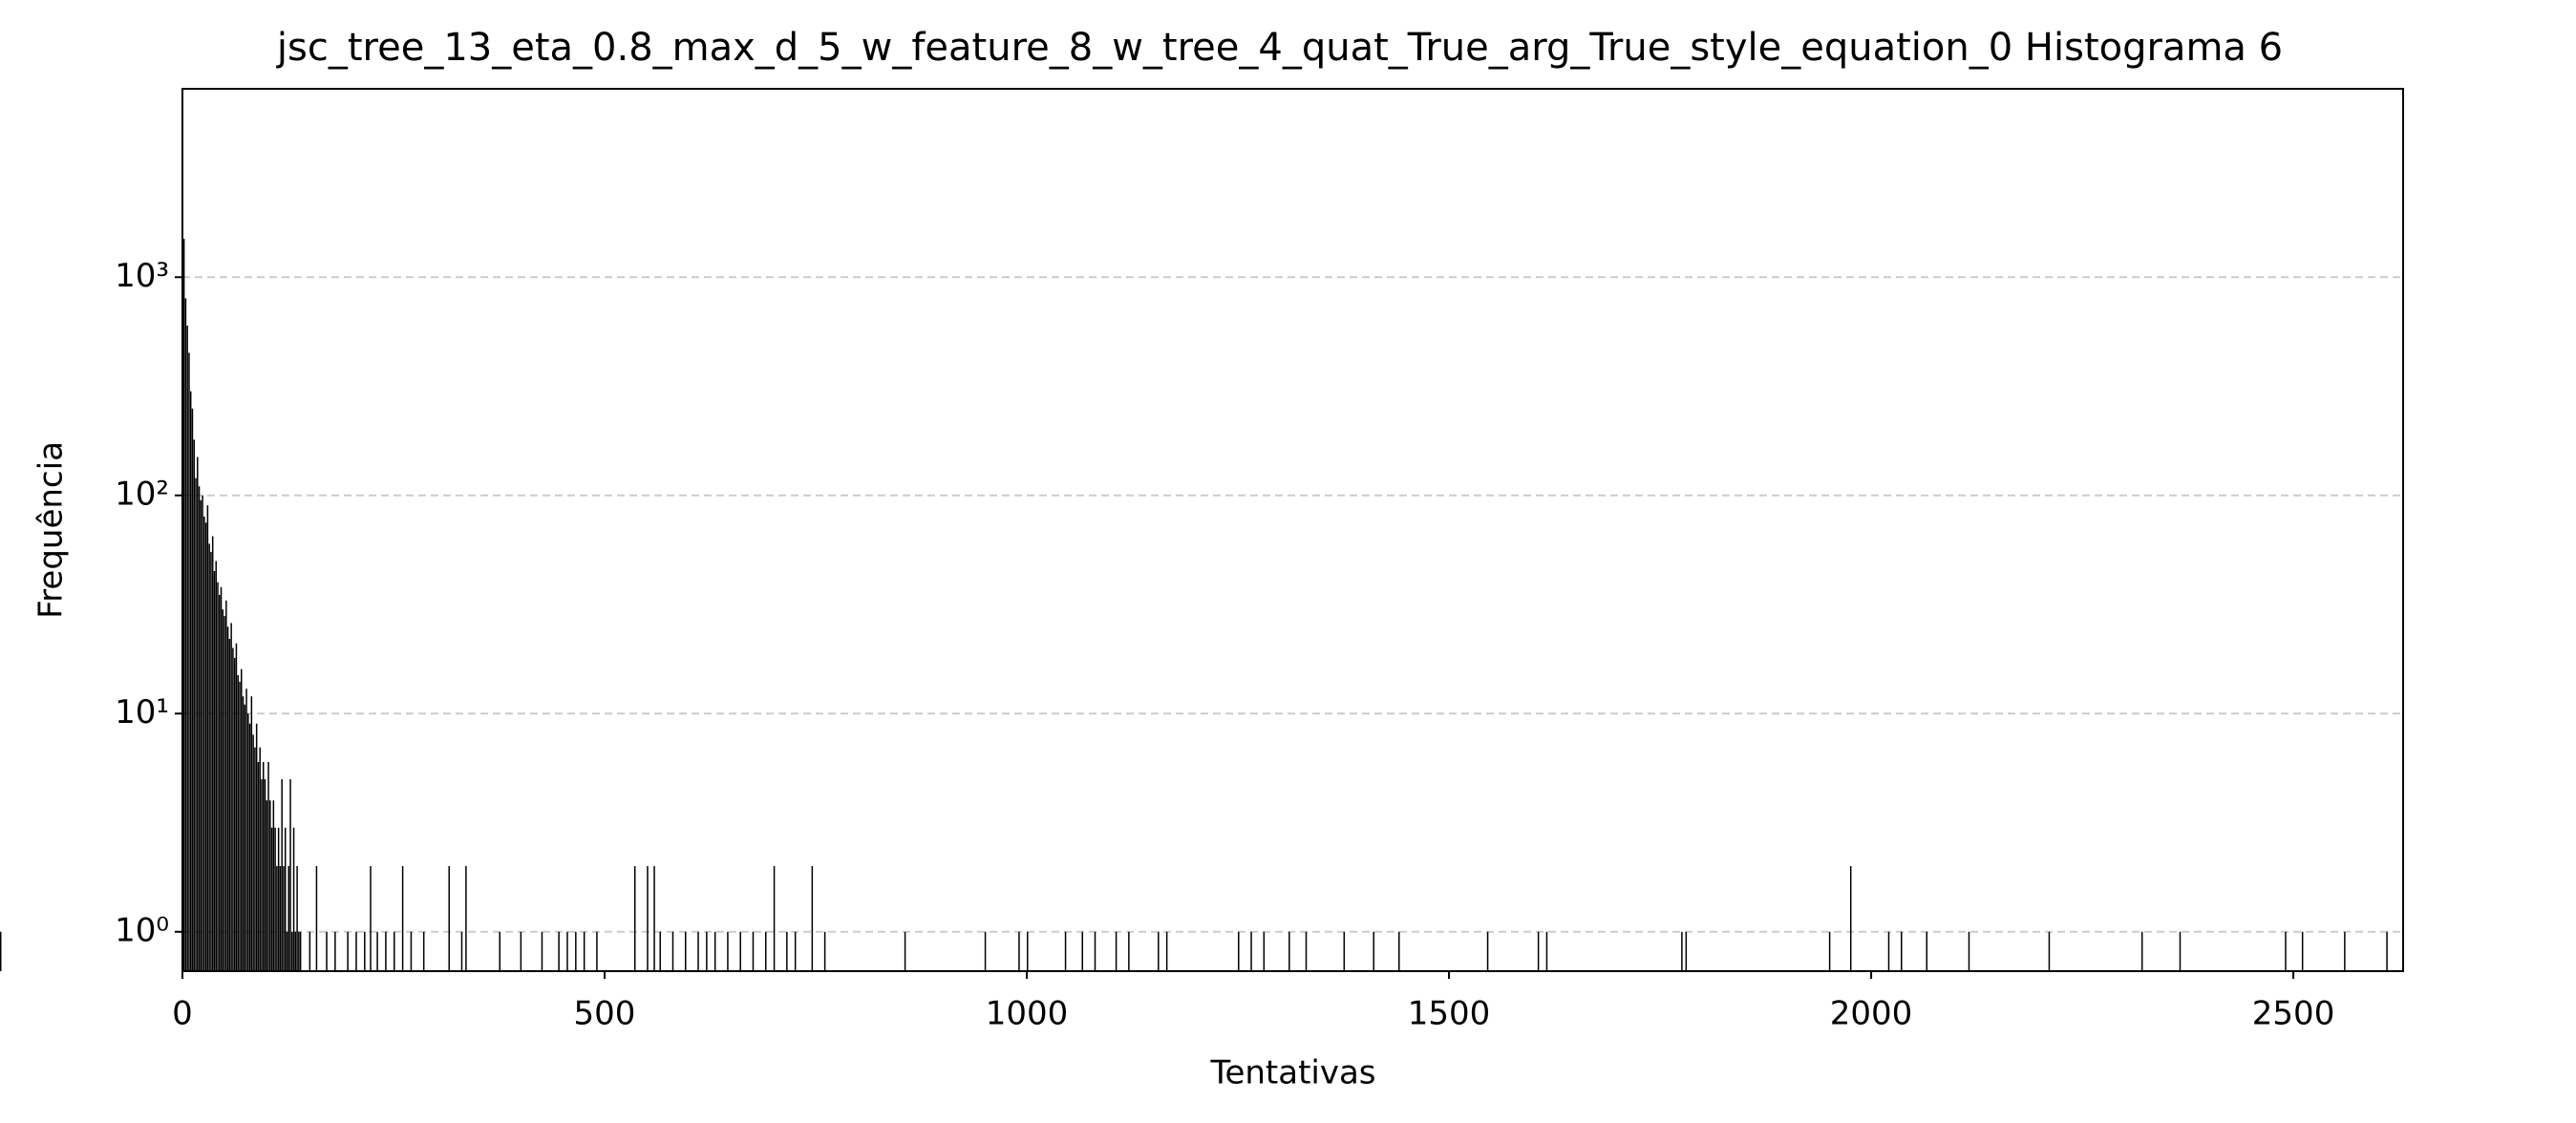  Describe the element at coordinates (605, 1014) in the screenshot. I see `x-tick-label: 500` at that location.